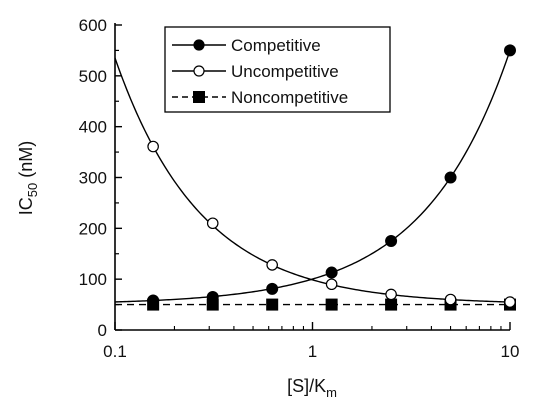  What do you see at coordinates (93, 279) in the screenshot?
I see `y-tick-label: 100` at bounding box center [93, 279].